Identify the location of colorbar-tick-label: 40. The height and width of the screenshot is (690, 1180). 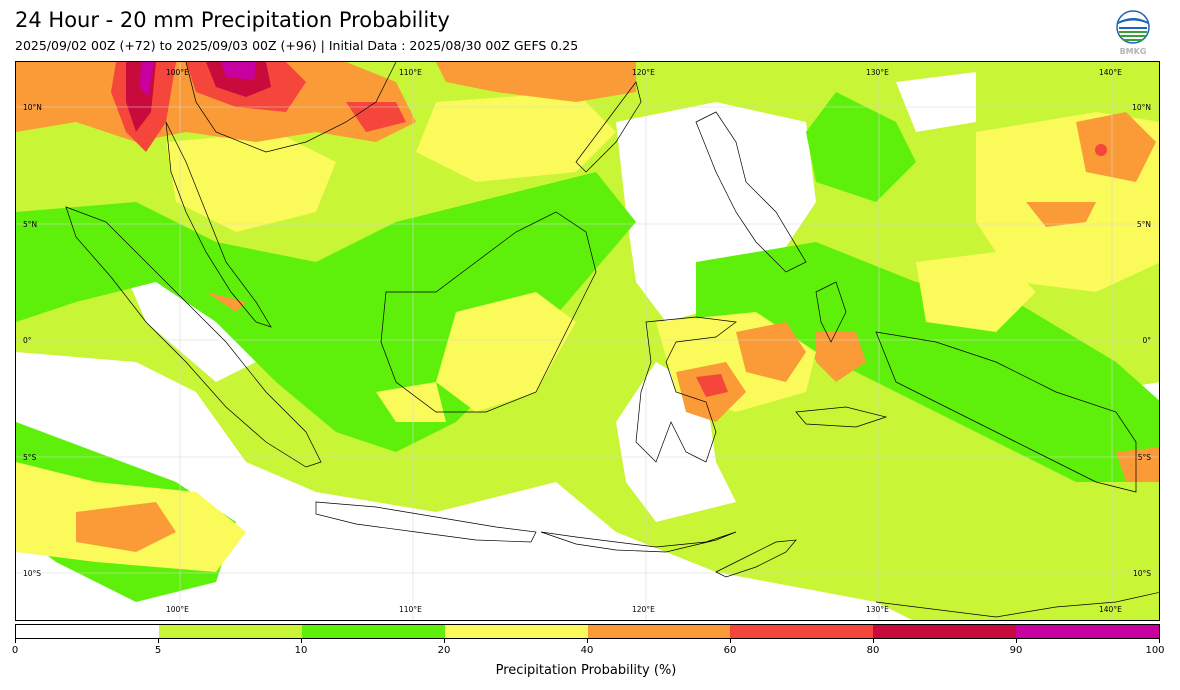
(587, 650).